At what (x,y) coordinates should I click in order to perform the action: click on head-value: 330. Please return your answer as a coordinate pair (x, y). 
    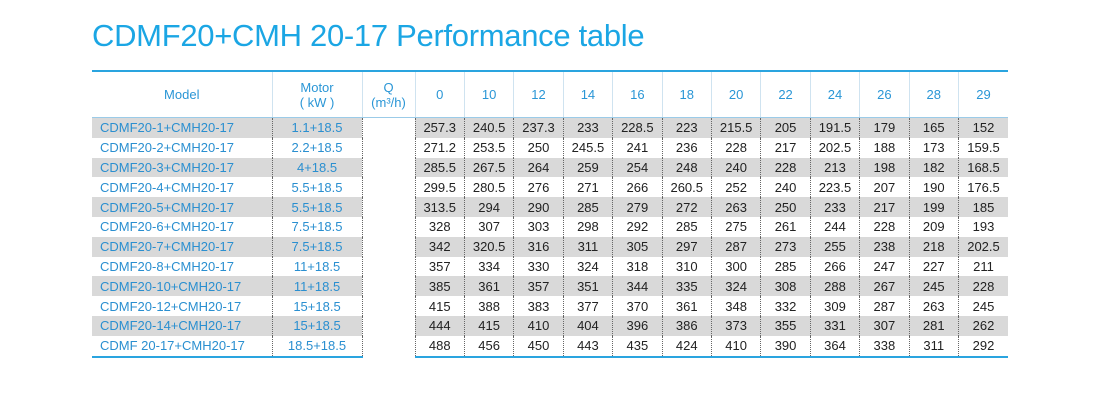
    Looking at the image, I should click on (538, 266).